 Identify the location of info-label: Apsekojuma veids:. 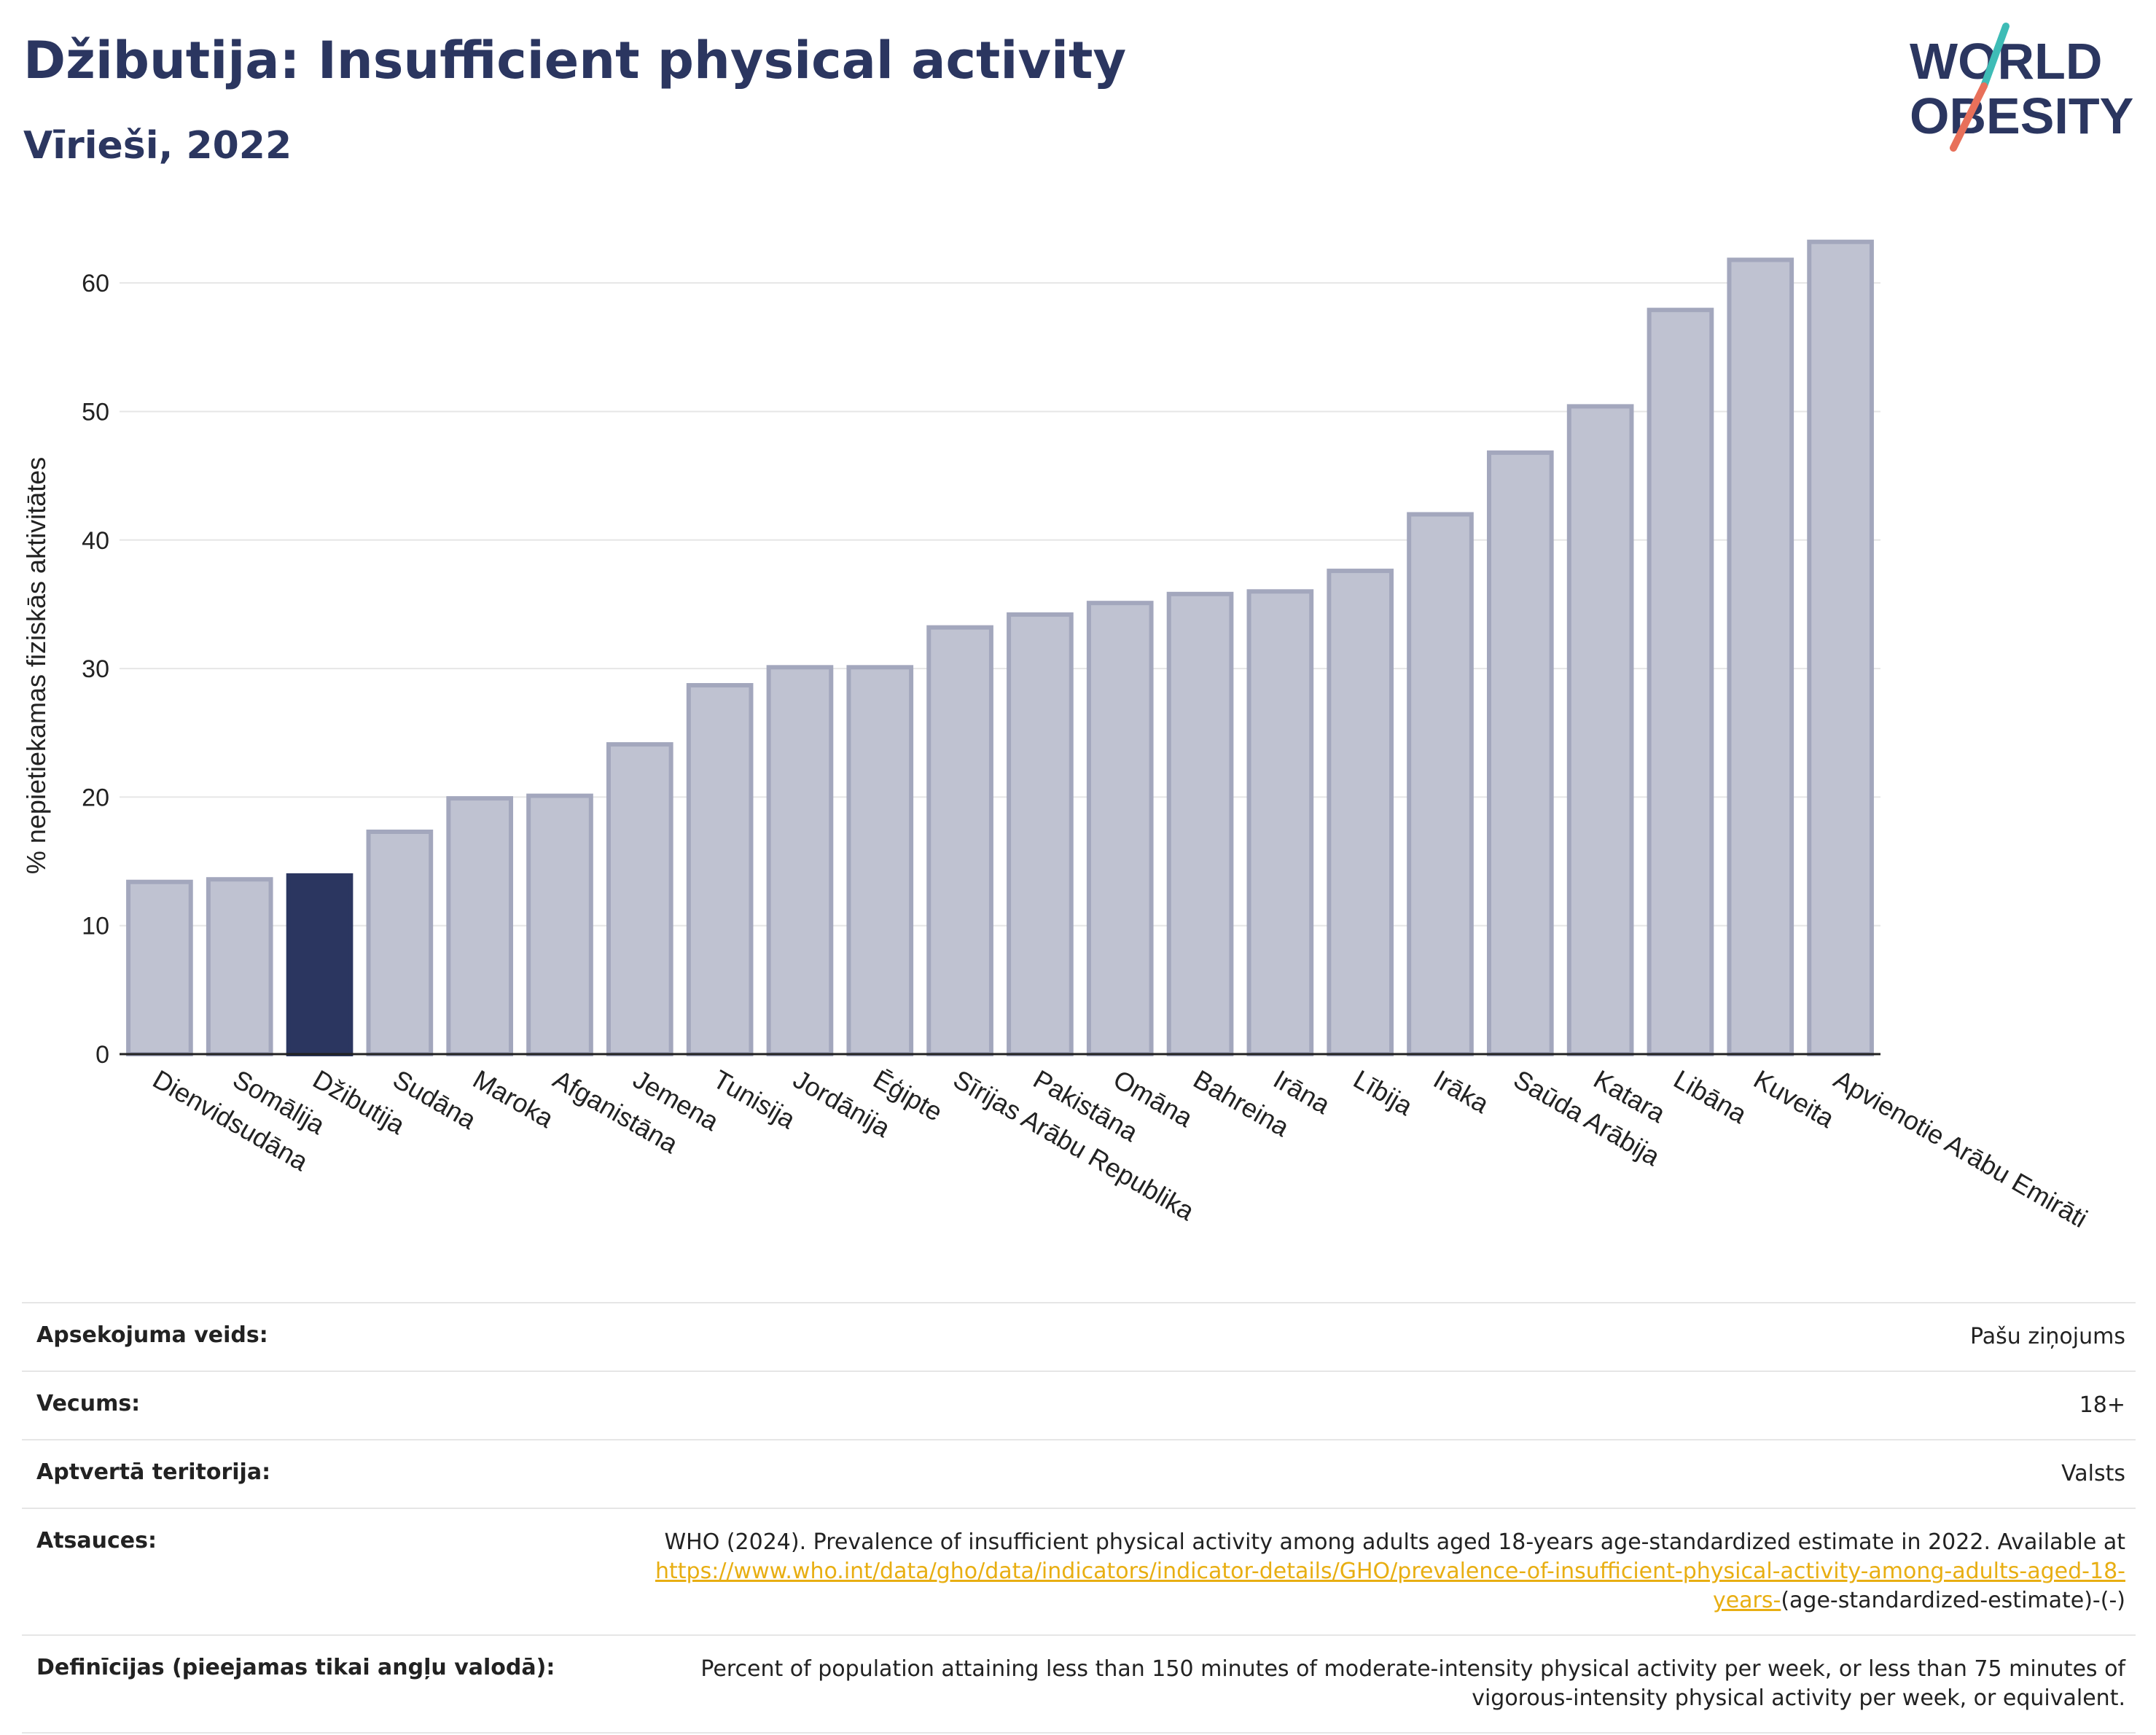
(152, 1335).